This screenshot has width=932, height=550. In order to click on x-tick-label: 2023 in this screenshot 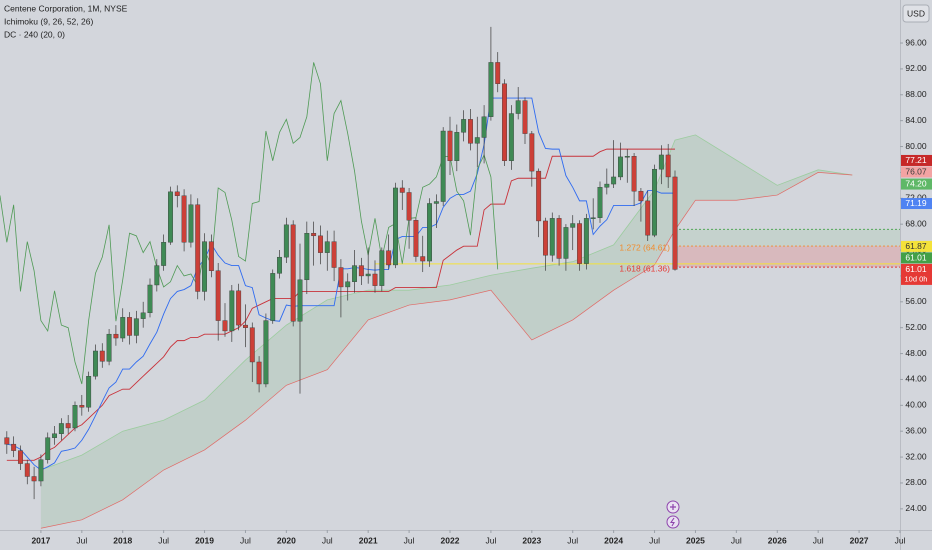, I will do `click(531, 540)`.